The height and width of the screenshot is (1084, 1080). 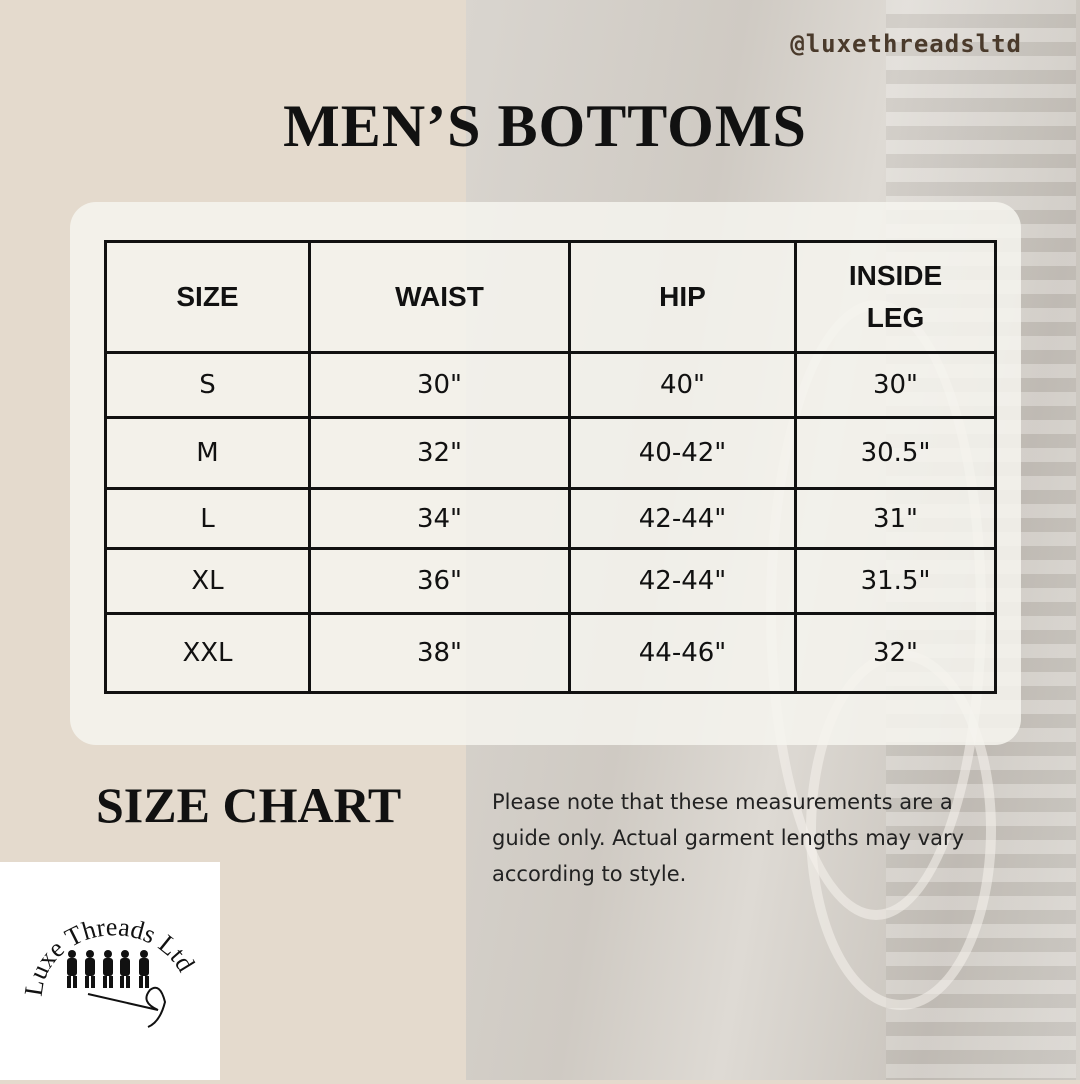 What do you see at coordinates (682, 453) in the screenshot?
I see `hip-cell: 40-42"` at bounding box center [682, 453].